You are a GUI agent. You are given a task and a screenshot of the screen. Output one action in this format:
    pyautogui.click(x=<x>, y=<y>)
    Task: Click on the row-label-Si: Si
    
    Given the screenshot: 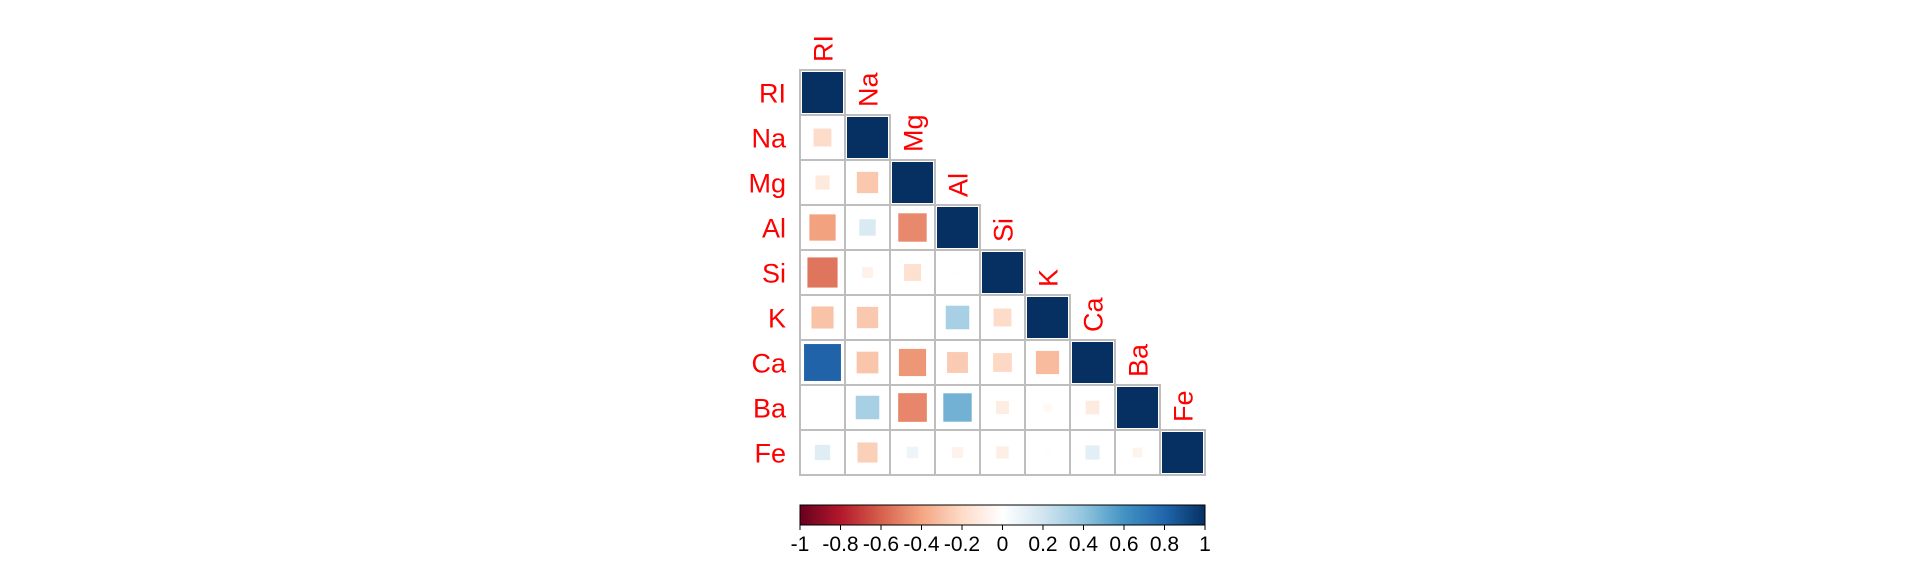 What is the action you would take?
    pyautogui.click(x=774, y=274)
    